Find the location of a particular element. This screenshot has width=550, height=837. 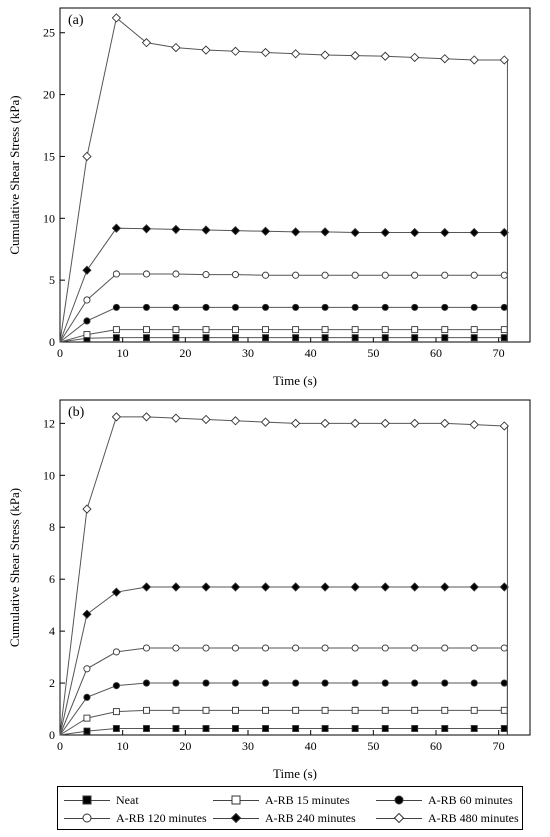

legend-item-60min: A-RB 60 minutes is located at coordinates (444, 800).